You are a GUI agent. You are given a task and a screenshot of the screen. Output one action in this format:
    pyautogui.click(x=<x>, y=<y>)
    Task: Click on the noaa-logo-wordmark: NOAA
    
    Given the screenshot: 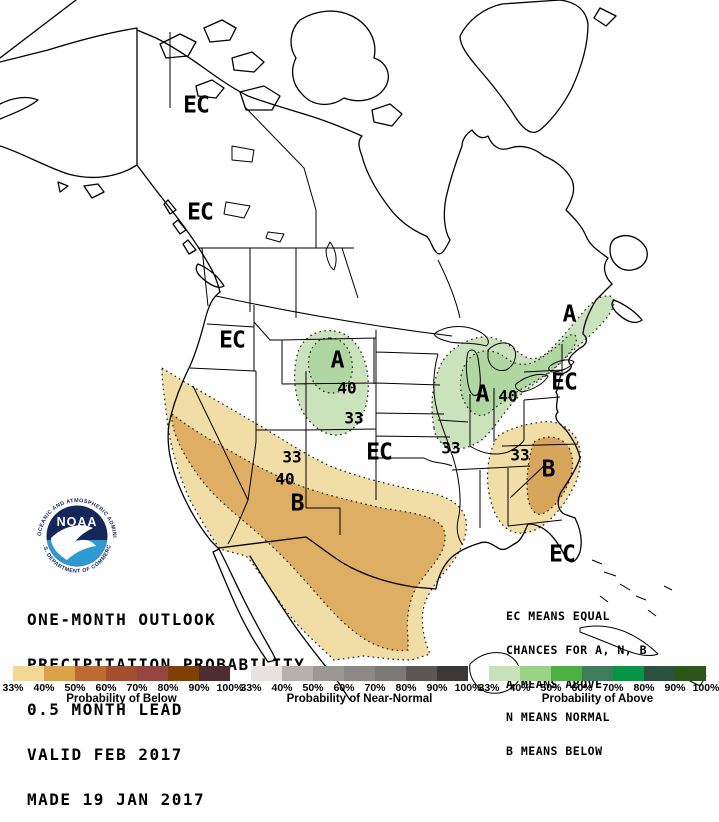 What is the action you would take?
    pyautogui.click(x=77, y=522)
    